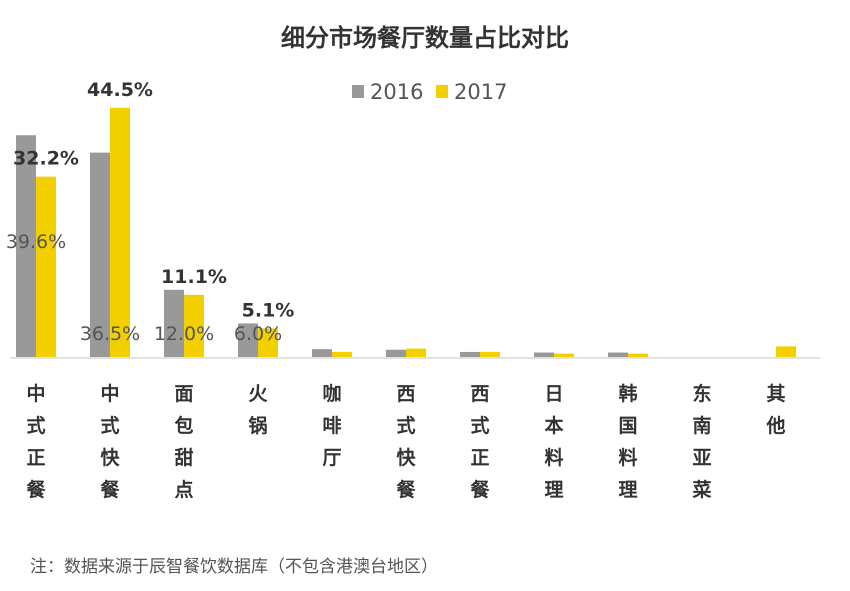 The width and height of the screenshot is (850, 591). Describe the element at coordinates (480, 92) in the screenshot. I see `legend-label-2017: 2017` at that location.